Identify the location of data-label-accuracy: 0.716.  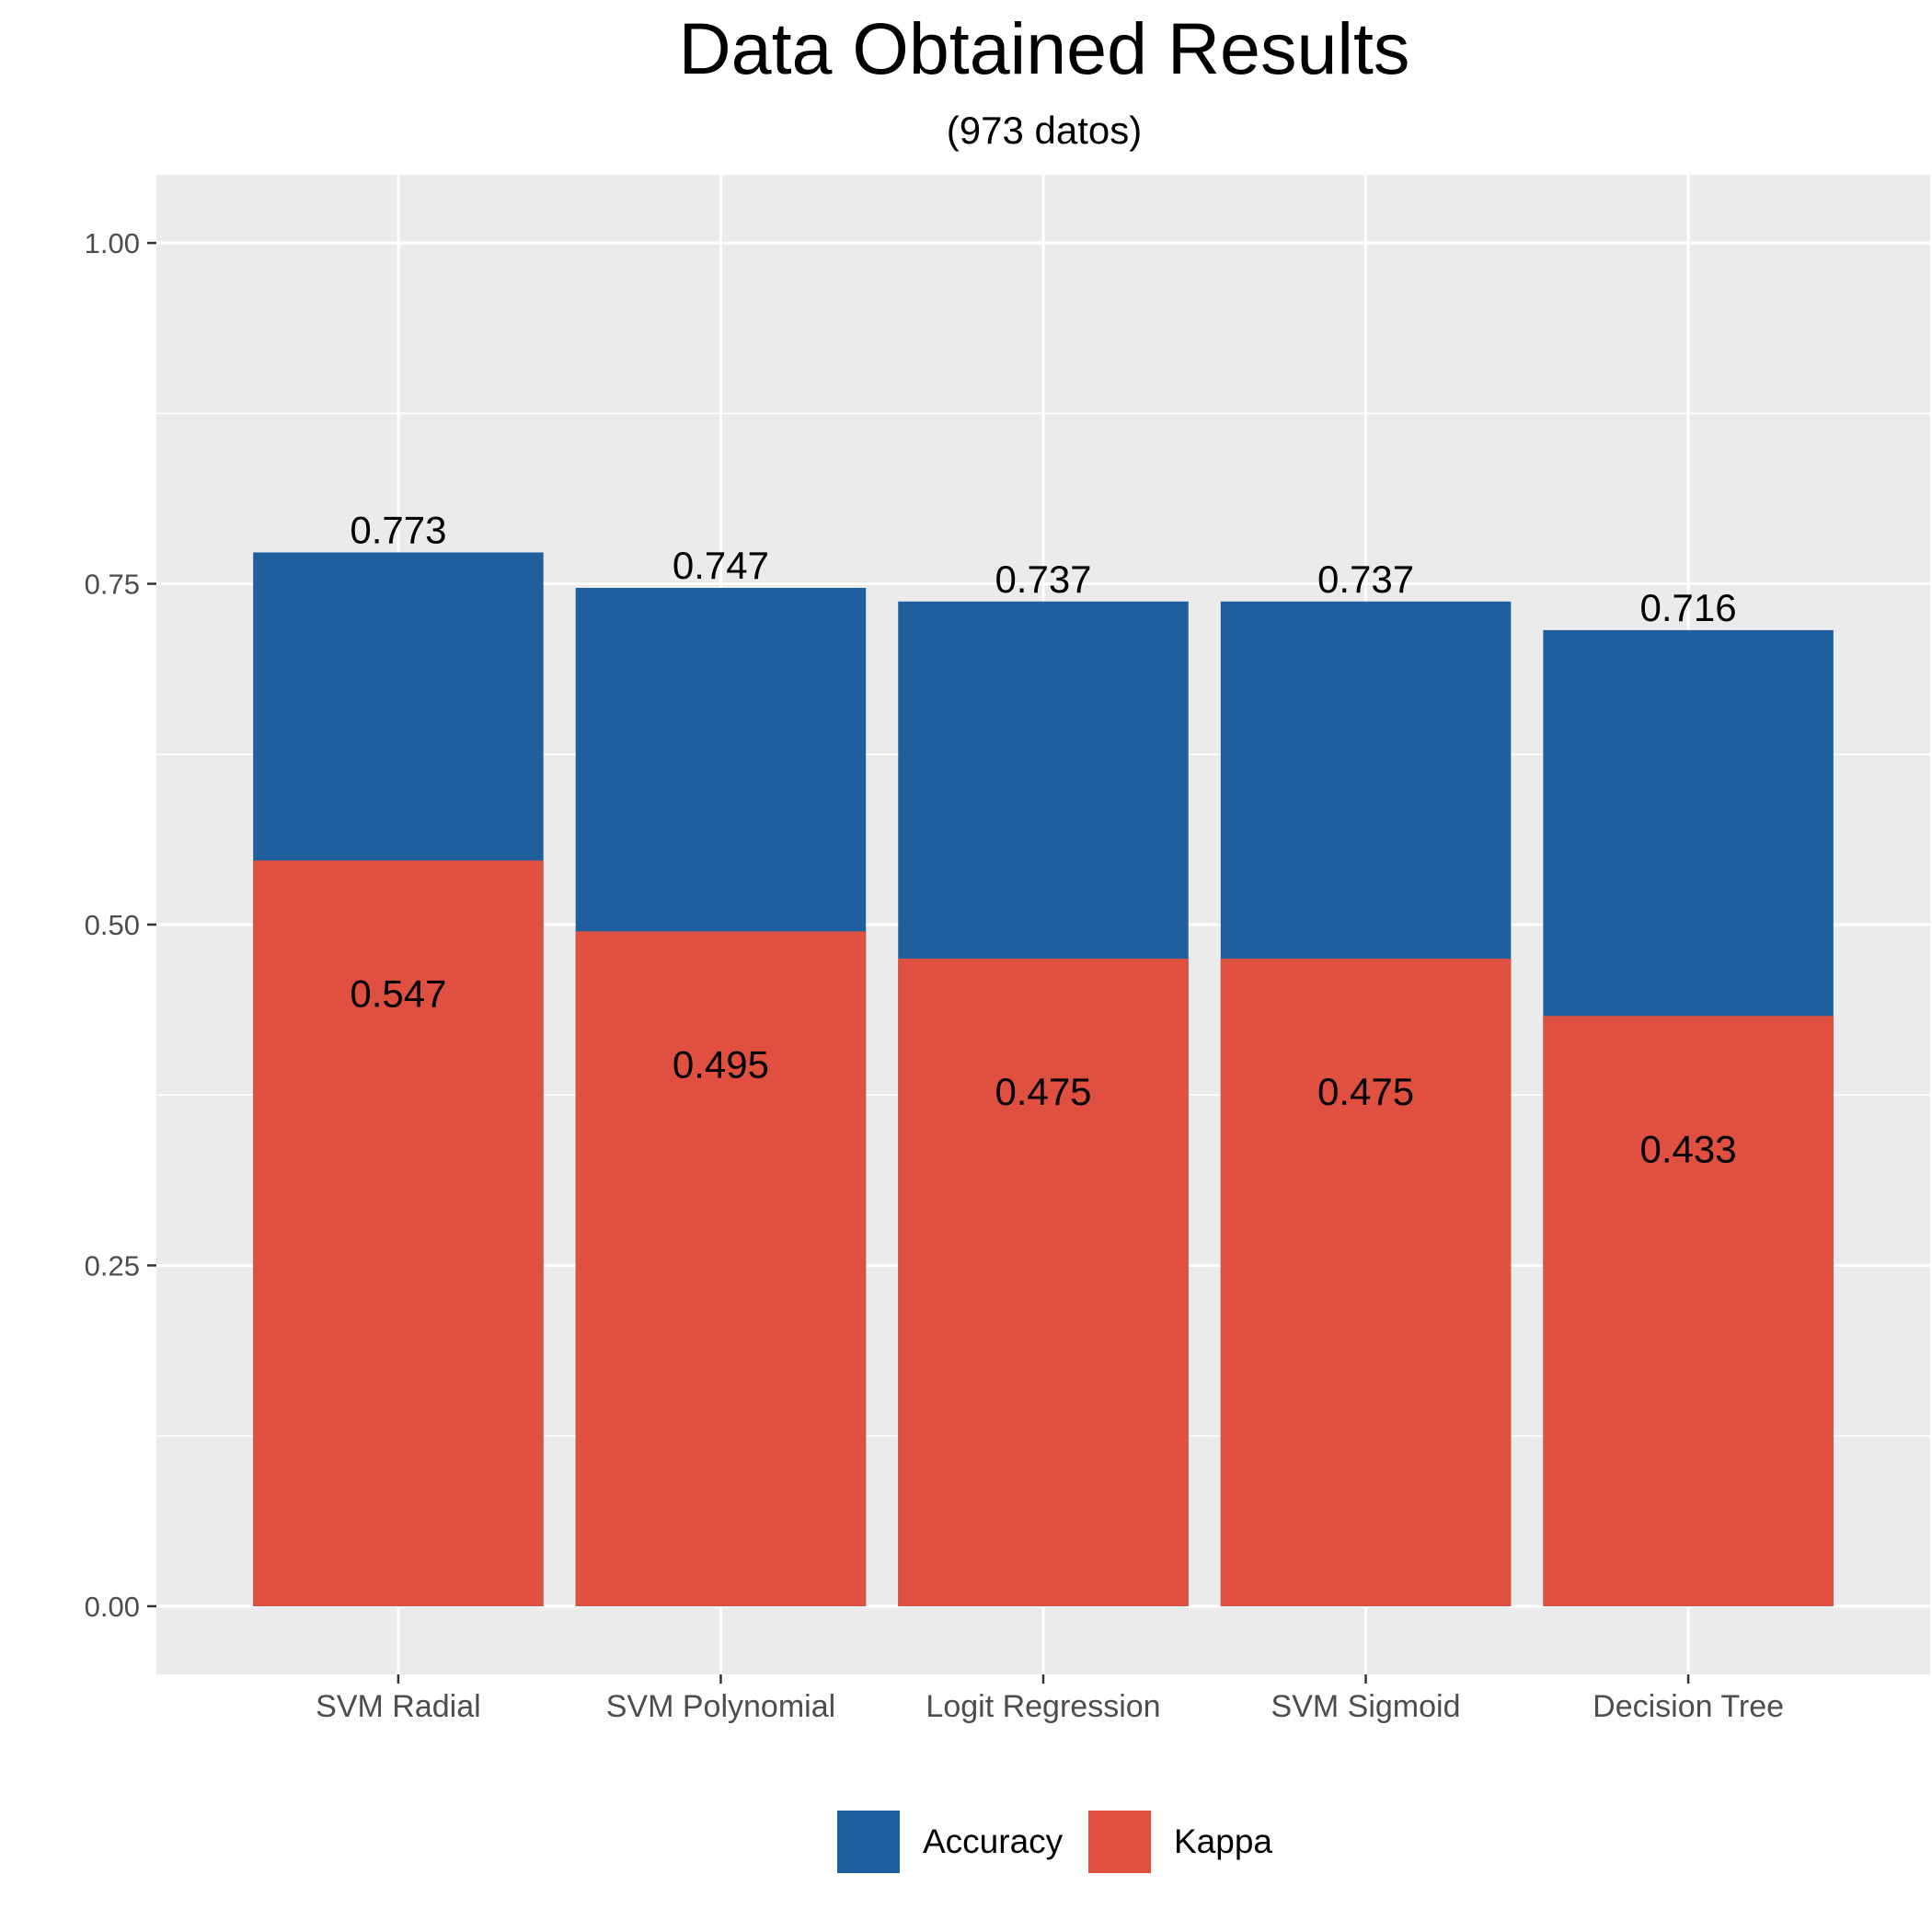
(1688, 607).